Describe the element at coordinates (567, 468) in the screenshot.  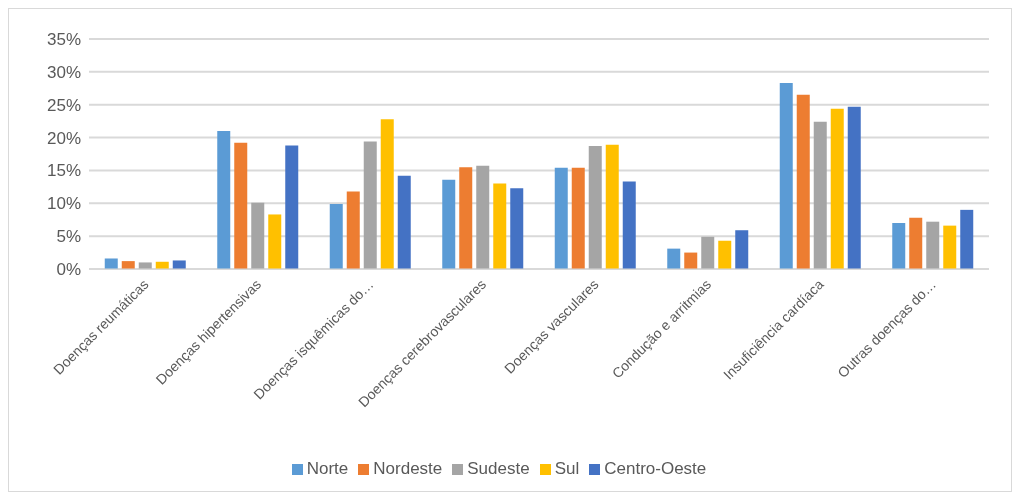
I see `legend-label: Sul` at that location.